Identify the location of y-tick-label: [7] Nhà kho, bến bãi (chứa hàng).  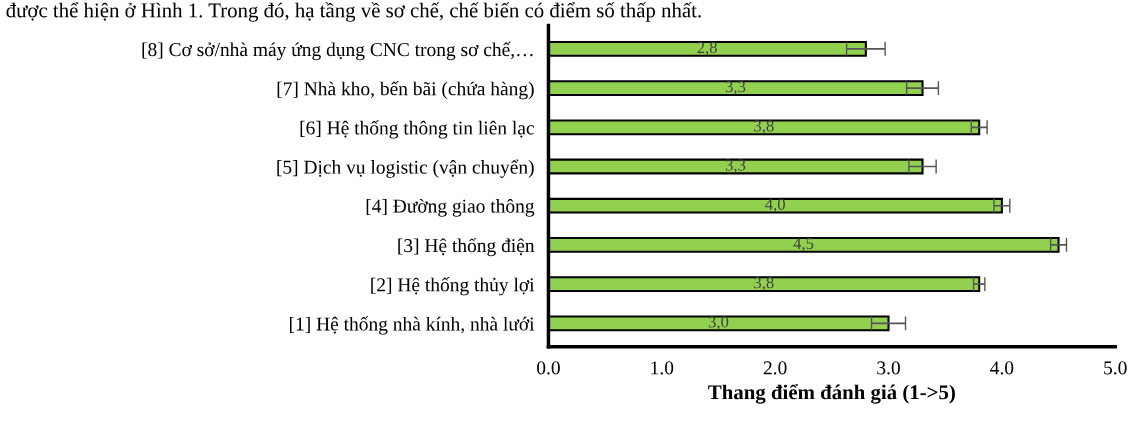
(405, 90).